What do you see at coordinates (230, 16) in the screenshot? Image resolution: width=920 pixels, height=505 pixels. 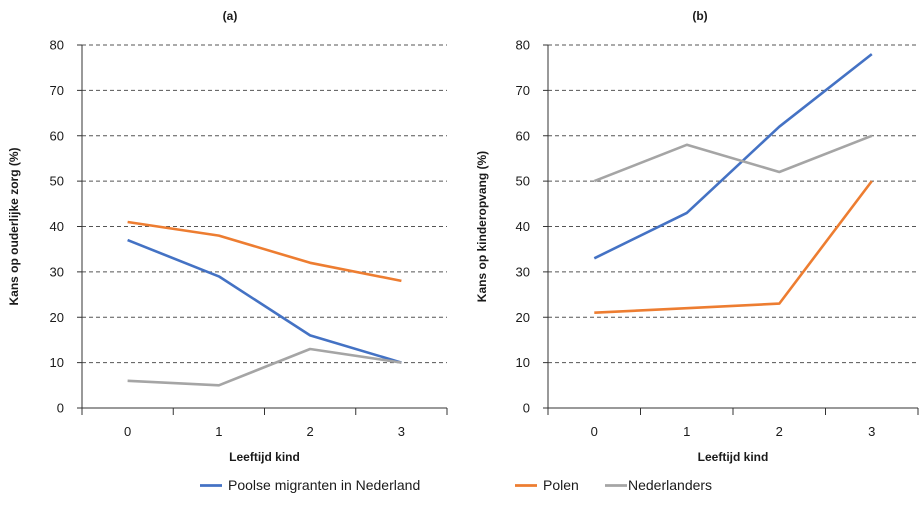 I see `panel-a-title: (a)` at bounding box center [230, 16].